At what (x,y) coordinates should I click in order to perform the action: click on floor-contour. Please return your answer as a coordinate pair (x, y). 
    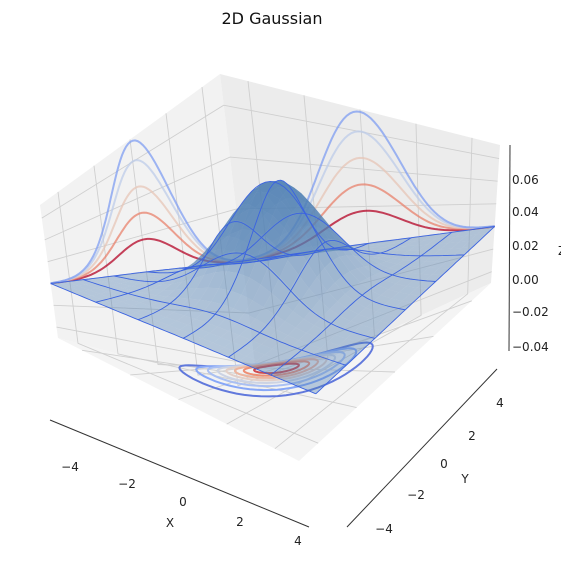
    Looking at the image, I should click on (276, 369).